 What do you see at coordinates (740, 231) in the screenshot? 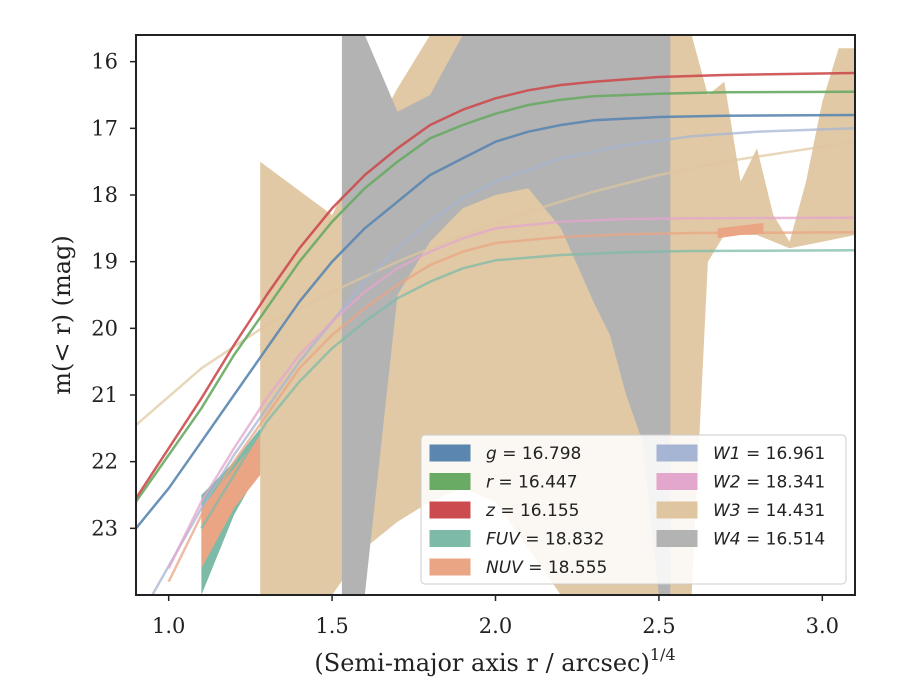
I see `nuv-band-outer` at bounding box center [740, 231].